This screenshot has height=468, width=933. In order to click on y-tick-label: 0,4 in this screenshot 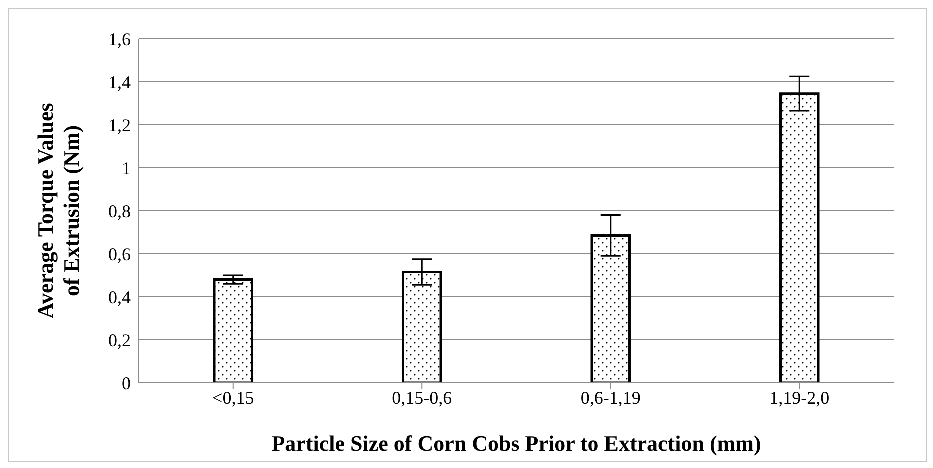, I will do `click(119, 297)`.